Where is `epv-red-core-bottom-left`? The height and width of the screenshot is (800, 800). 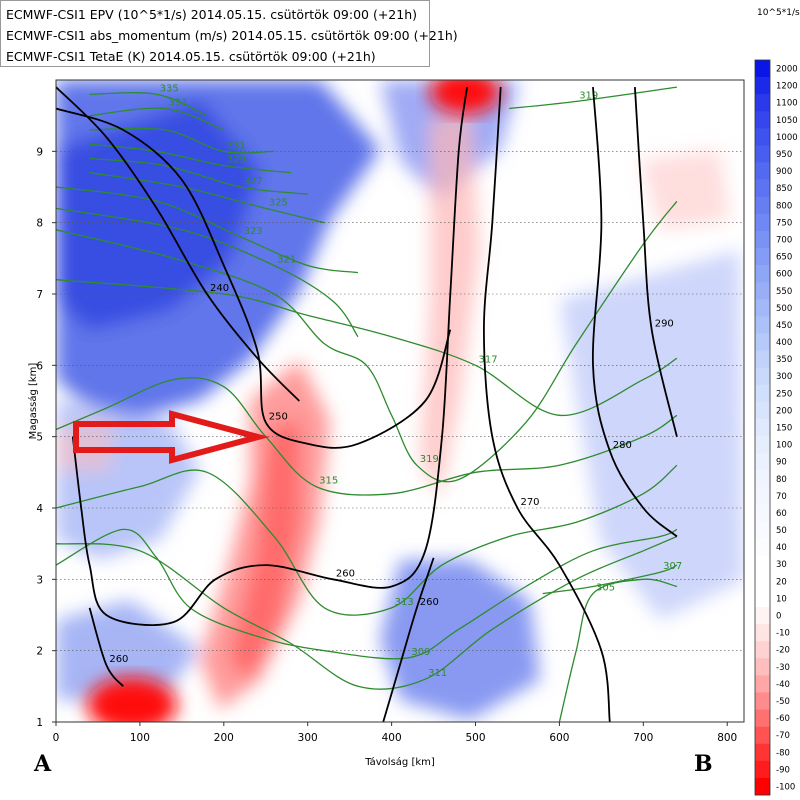 epv-red-core-bottom-left is located at coordinates (132, 699).